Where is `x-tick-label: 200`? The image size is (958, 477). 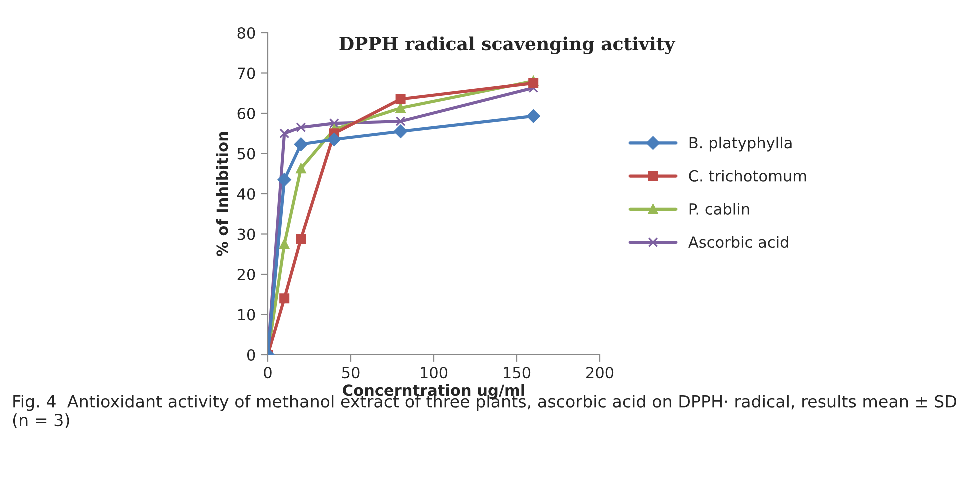 x-tick-label: 200 is located at coordinates (600, 373).